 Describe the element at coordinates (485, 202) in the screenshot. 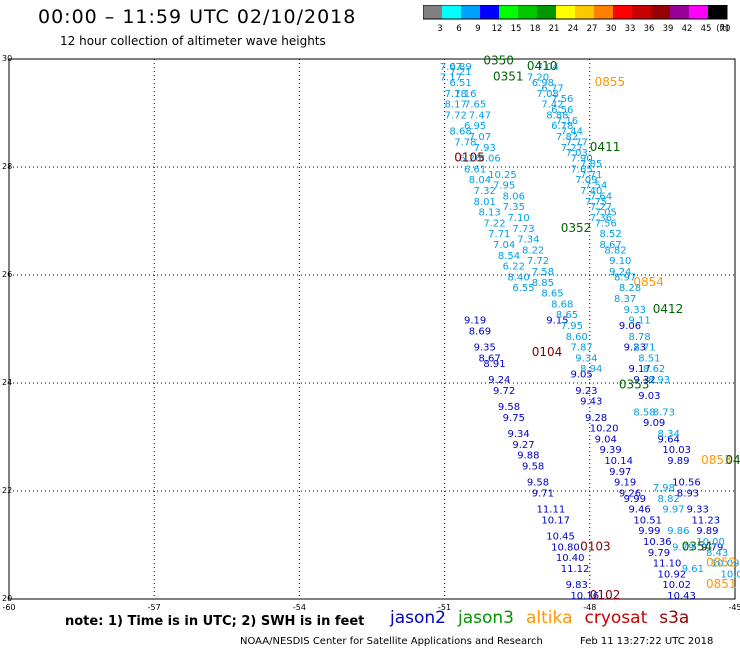

I see `jason3-wave-height: 8.01` at that location.